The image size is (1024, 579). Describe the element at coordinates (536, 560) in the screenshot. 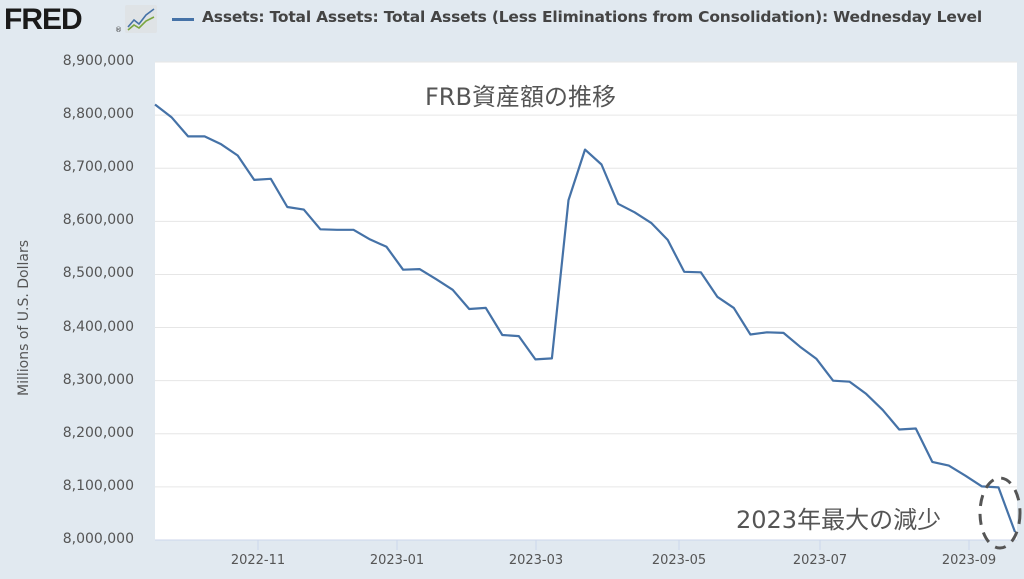

I see `x-tick-label: 2023-03` at that location.